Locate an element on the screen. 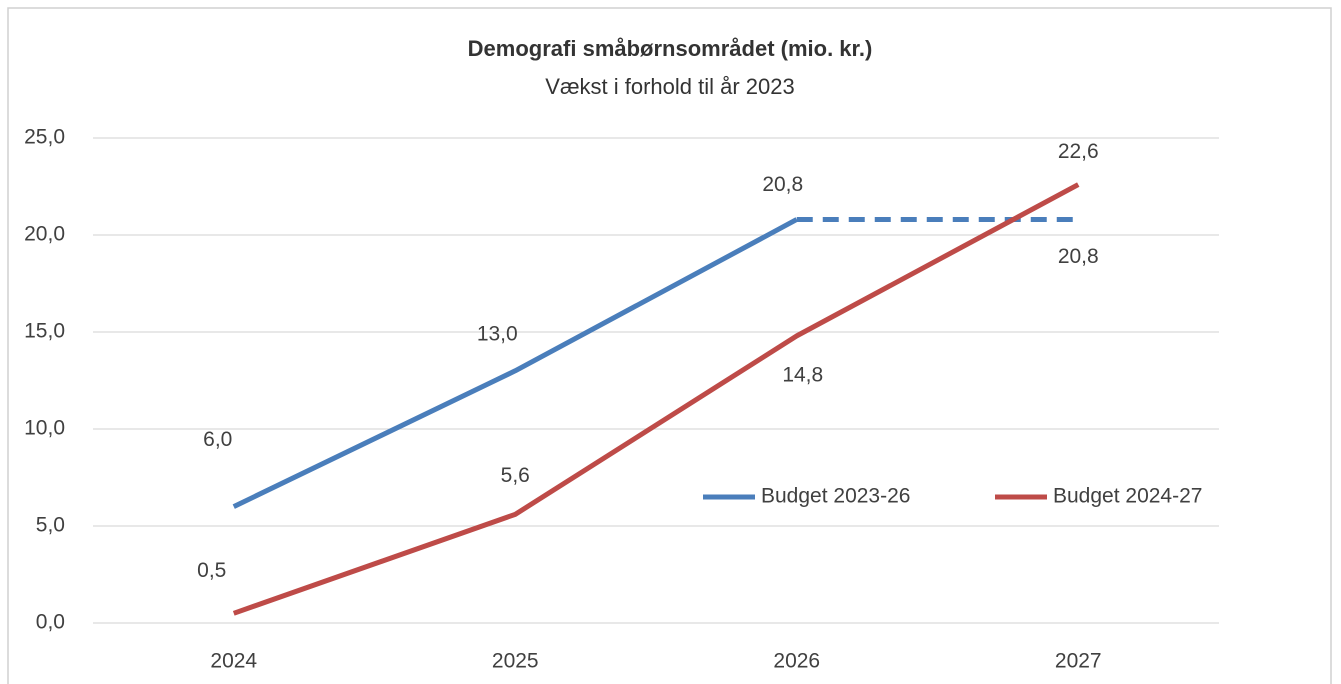  chart-title: Demografi småbørnsområdet (mio. kr.) is located at coordinates (670, 48).